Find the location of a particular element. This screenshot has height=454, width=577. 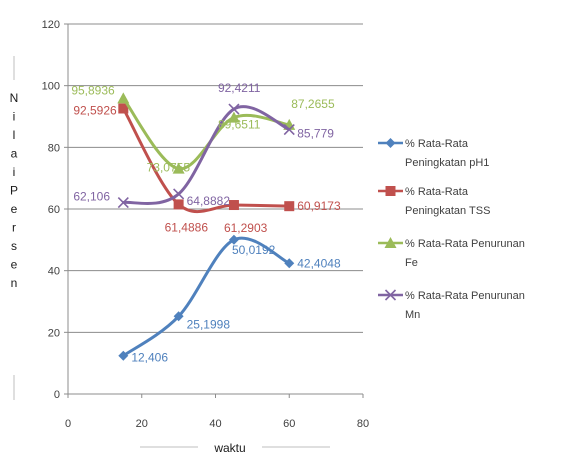

x-axis-title-group: waktu is located at coordinates (235, 447).